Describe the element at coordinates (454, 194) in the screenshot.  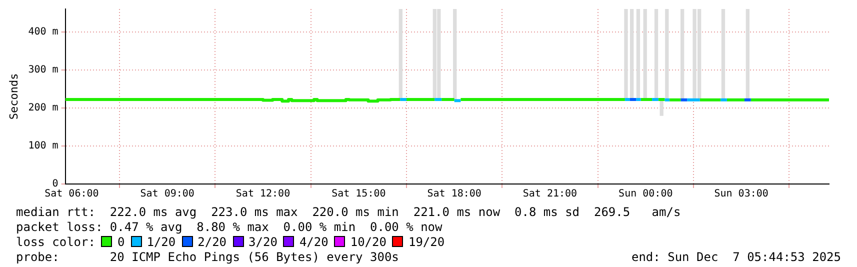
I see `x-tick-label: Sat 18:00` at that location.